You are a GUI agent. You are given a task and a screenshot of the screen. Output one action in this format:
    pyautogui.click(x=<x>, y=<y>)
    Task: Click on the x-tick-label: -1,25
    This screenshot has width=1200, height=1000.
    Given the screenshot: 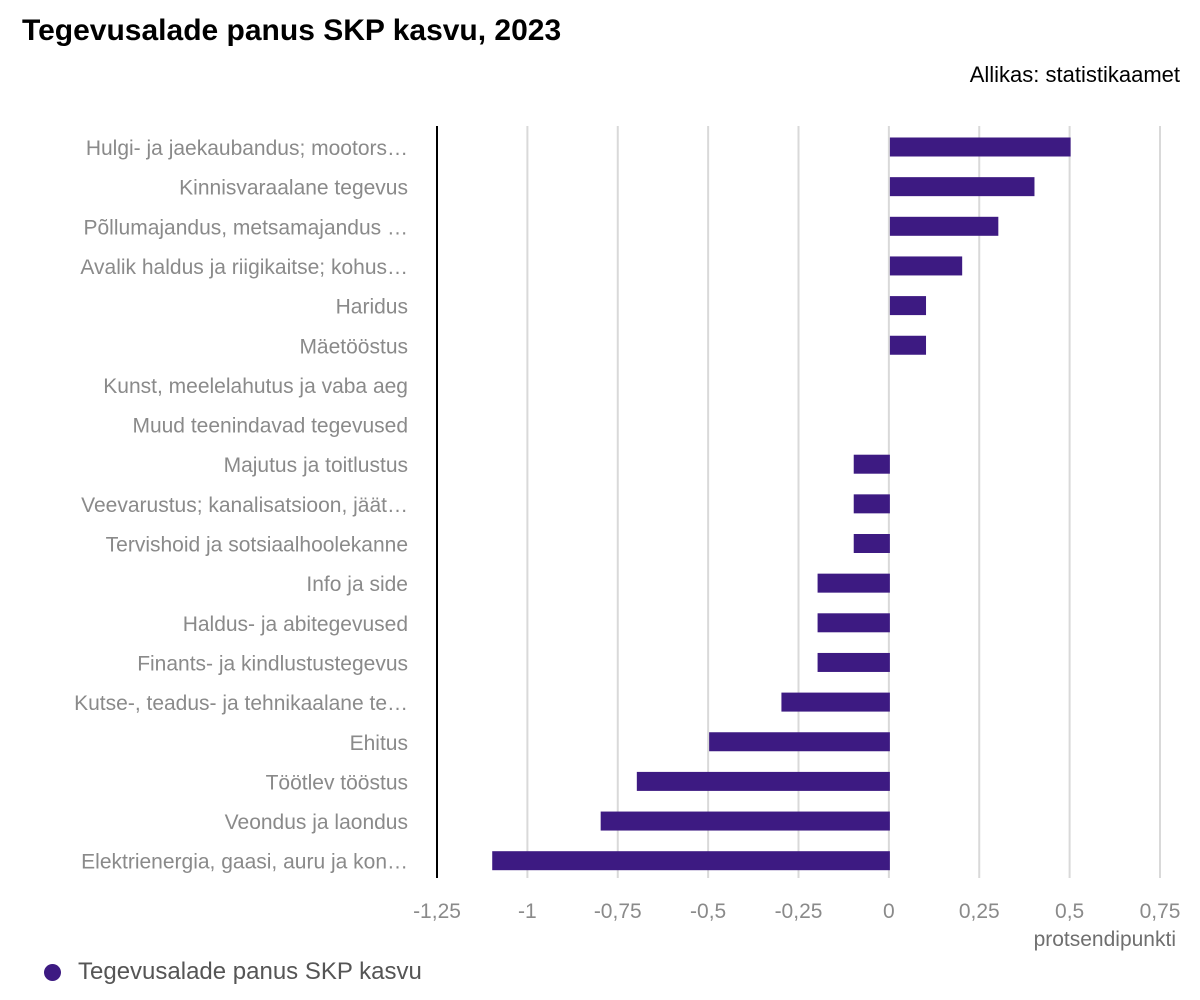 What is the action you would take?
    pyautogui.click(x=437, y=911)
    